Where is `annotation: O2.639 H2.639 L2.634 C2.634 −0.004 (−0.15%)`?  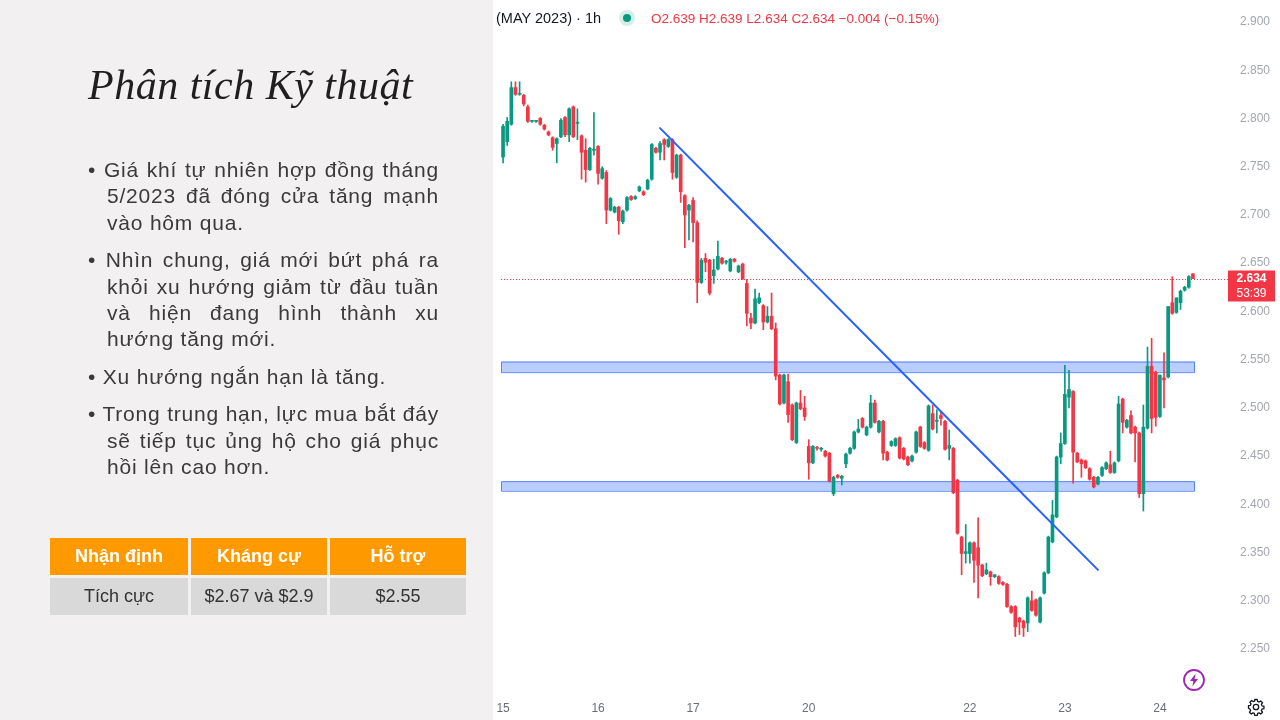 annotation: O2.639 H2.639 L2.634 C2.634 −0.004 (−0.15%) is located at coordinates (795, 18).